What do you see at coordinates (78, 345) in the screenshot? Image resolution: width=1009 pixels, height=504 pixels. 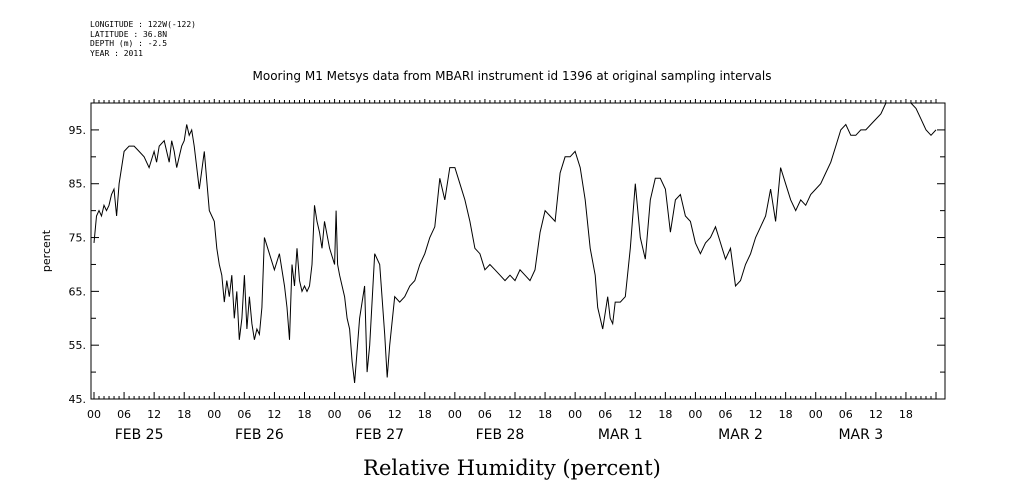 I see `y-tick-label: 55.` at bounding box center [78, 345].